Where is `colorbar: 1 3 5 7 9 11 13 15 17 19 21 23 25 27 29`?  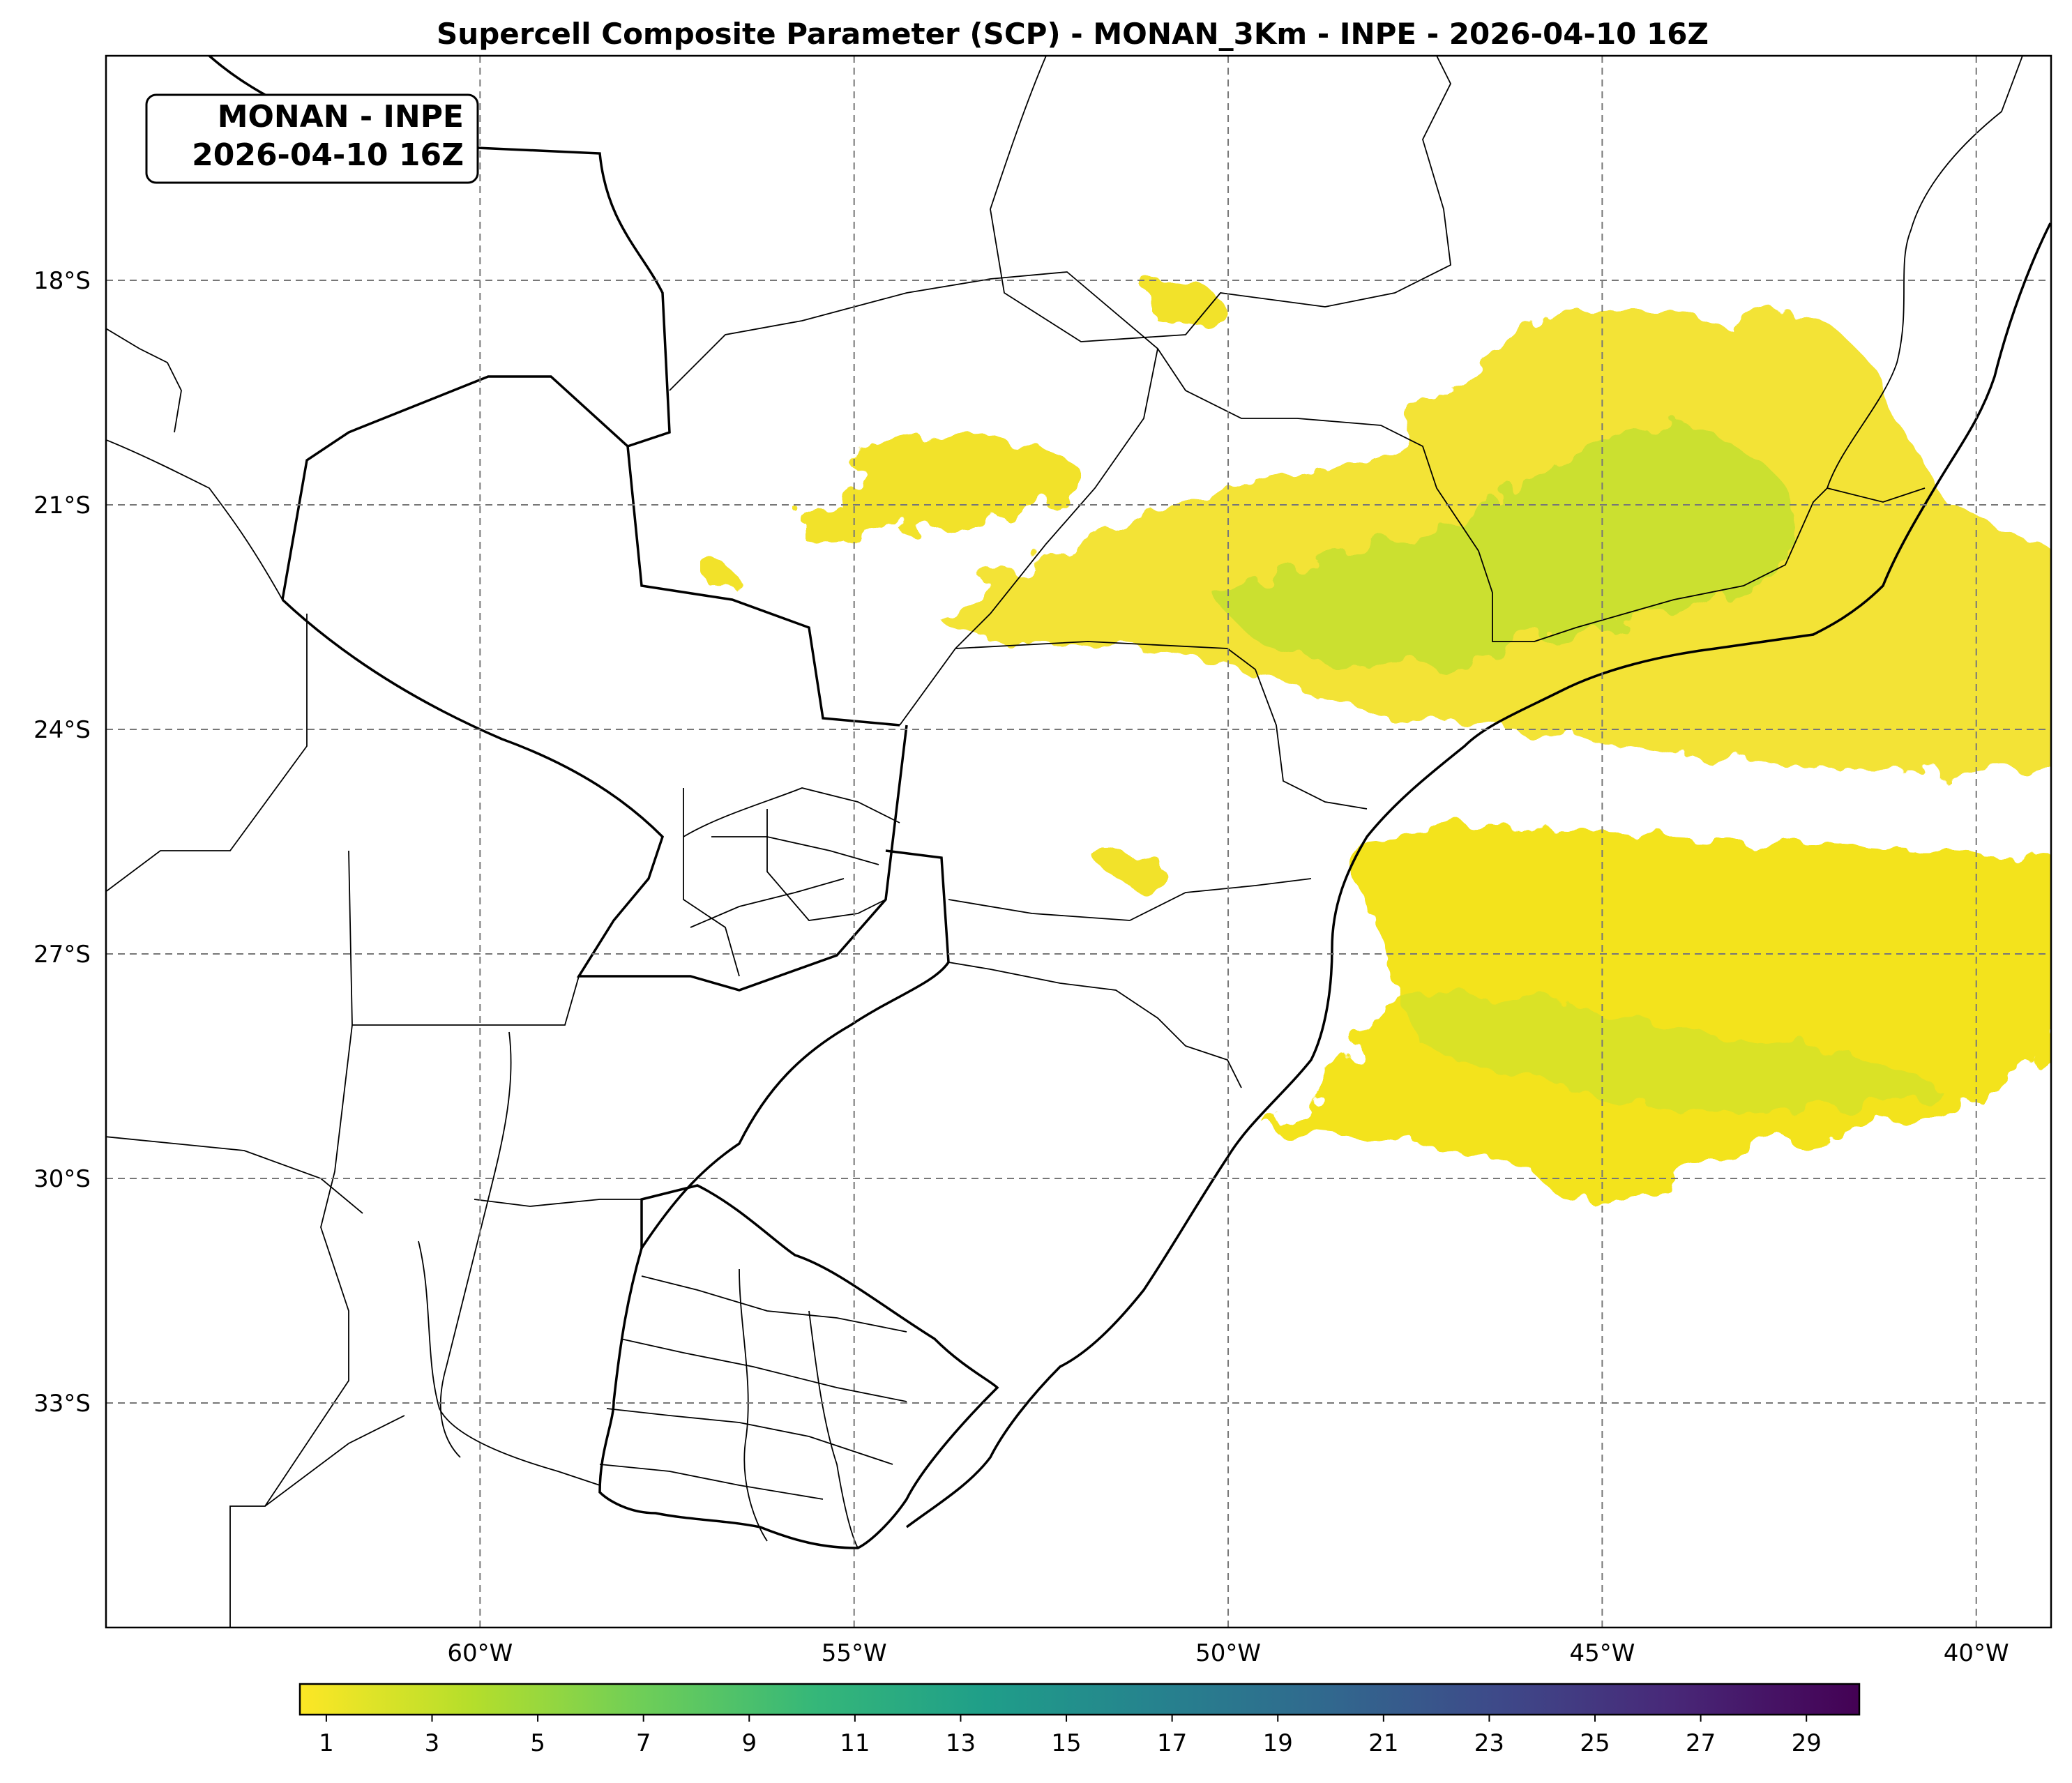 colorbar: 1 3 5 7 9 11 13 15 17 19 21 23 25 27 29 is located at coordinates (1079, 1720).